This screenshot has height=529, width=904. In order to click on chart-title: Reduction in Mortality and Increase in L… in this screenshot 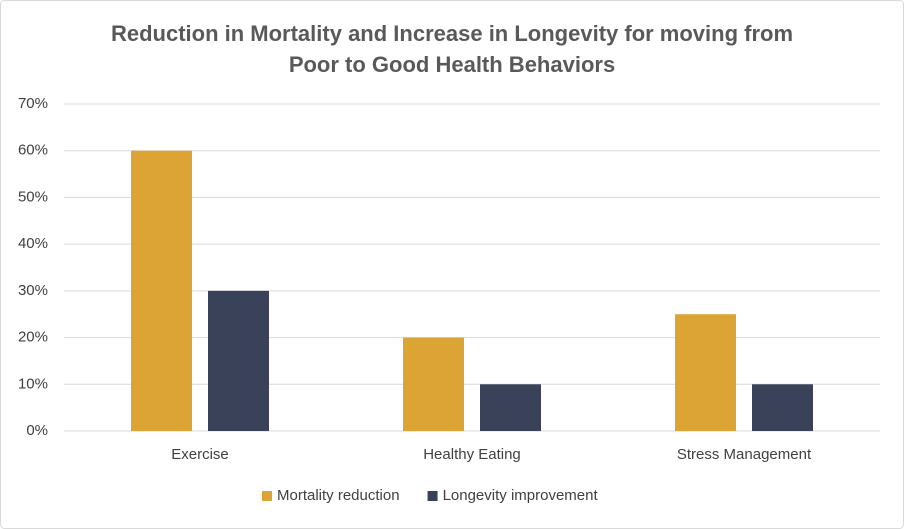, I will do `click(452, 49)`.